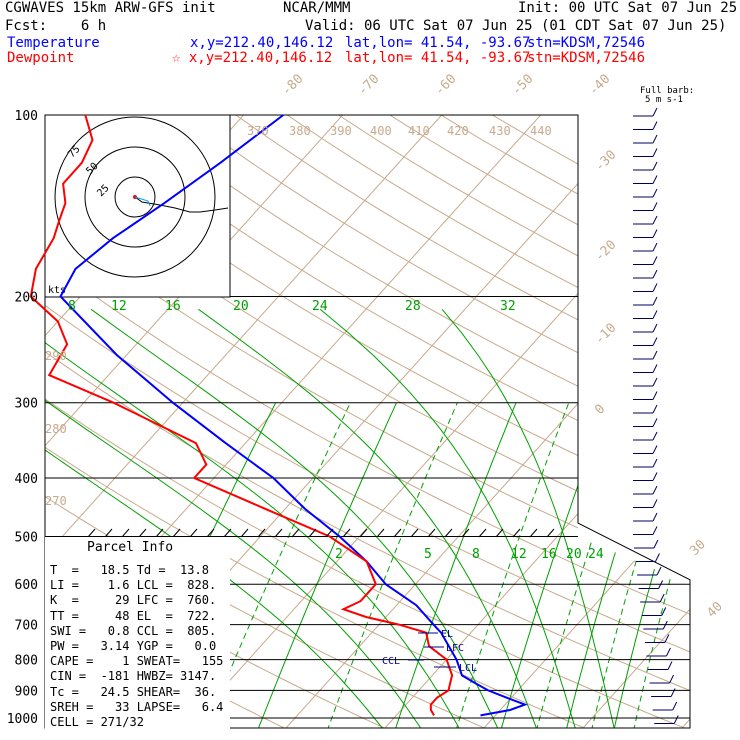 The image size is (740, 740). Describe the element at coordinates (241, 306) in the screenshot. I see `mixing-ratio-label: 20` at that location.